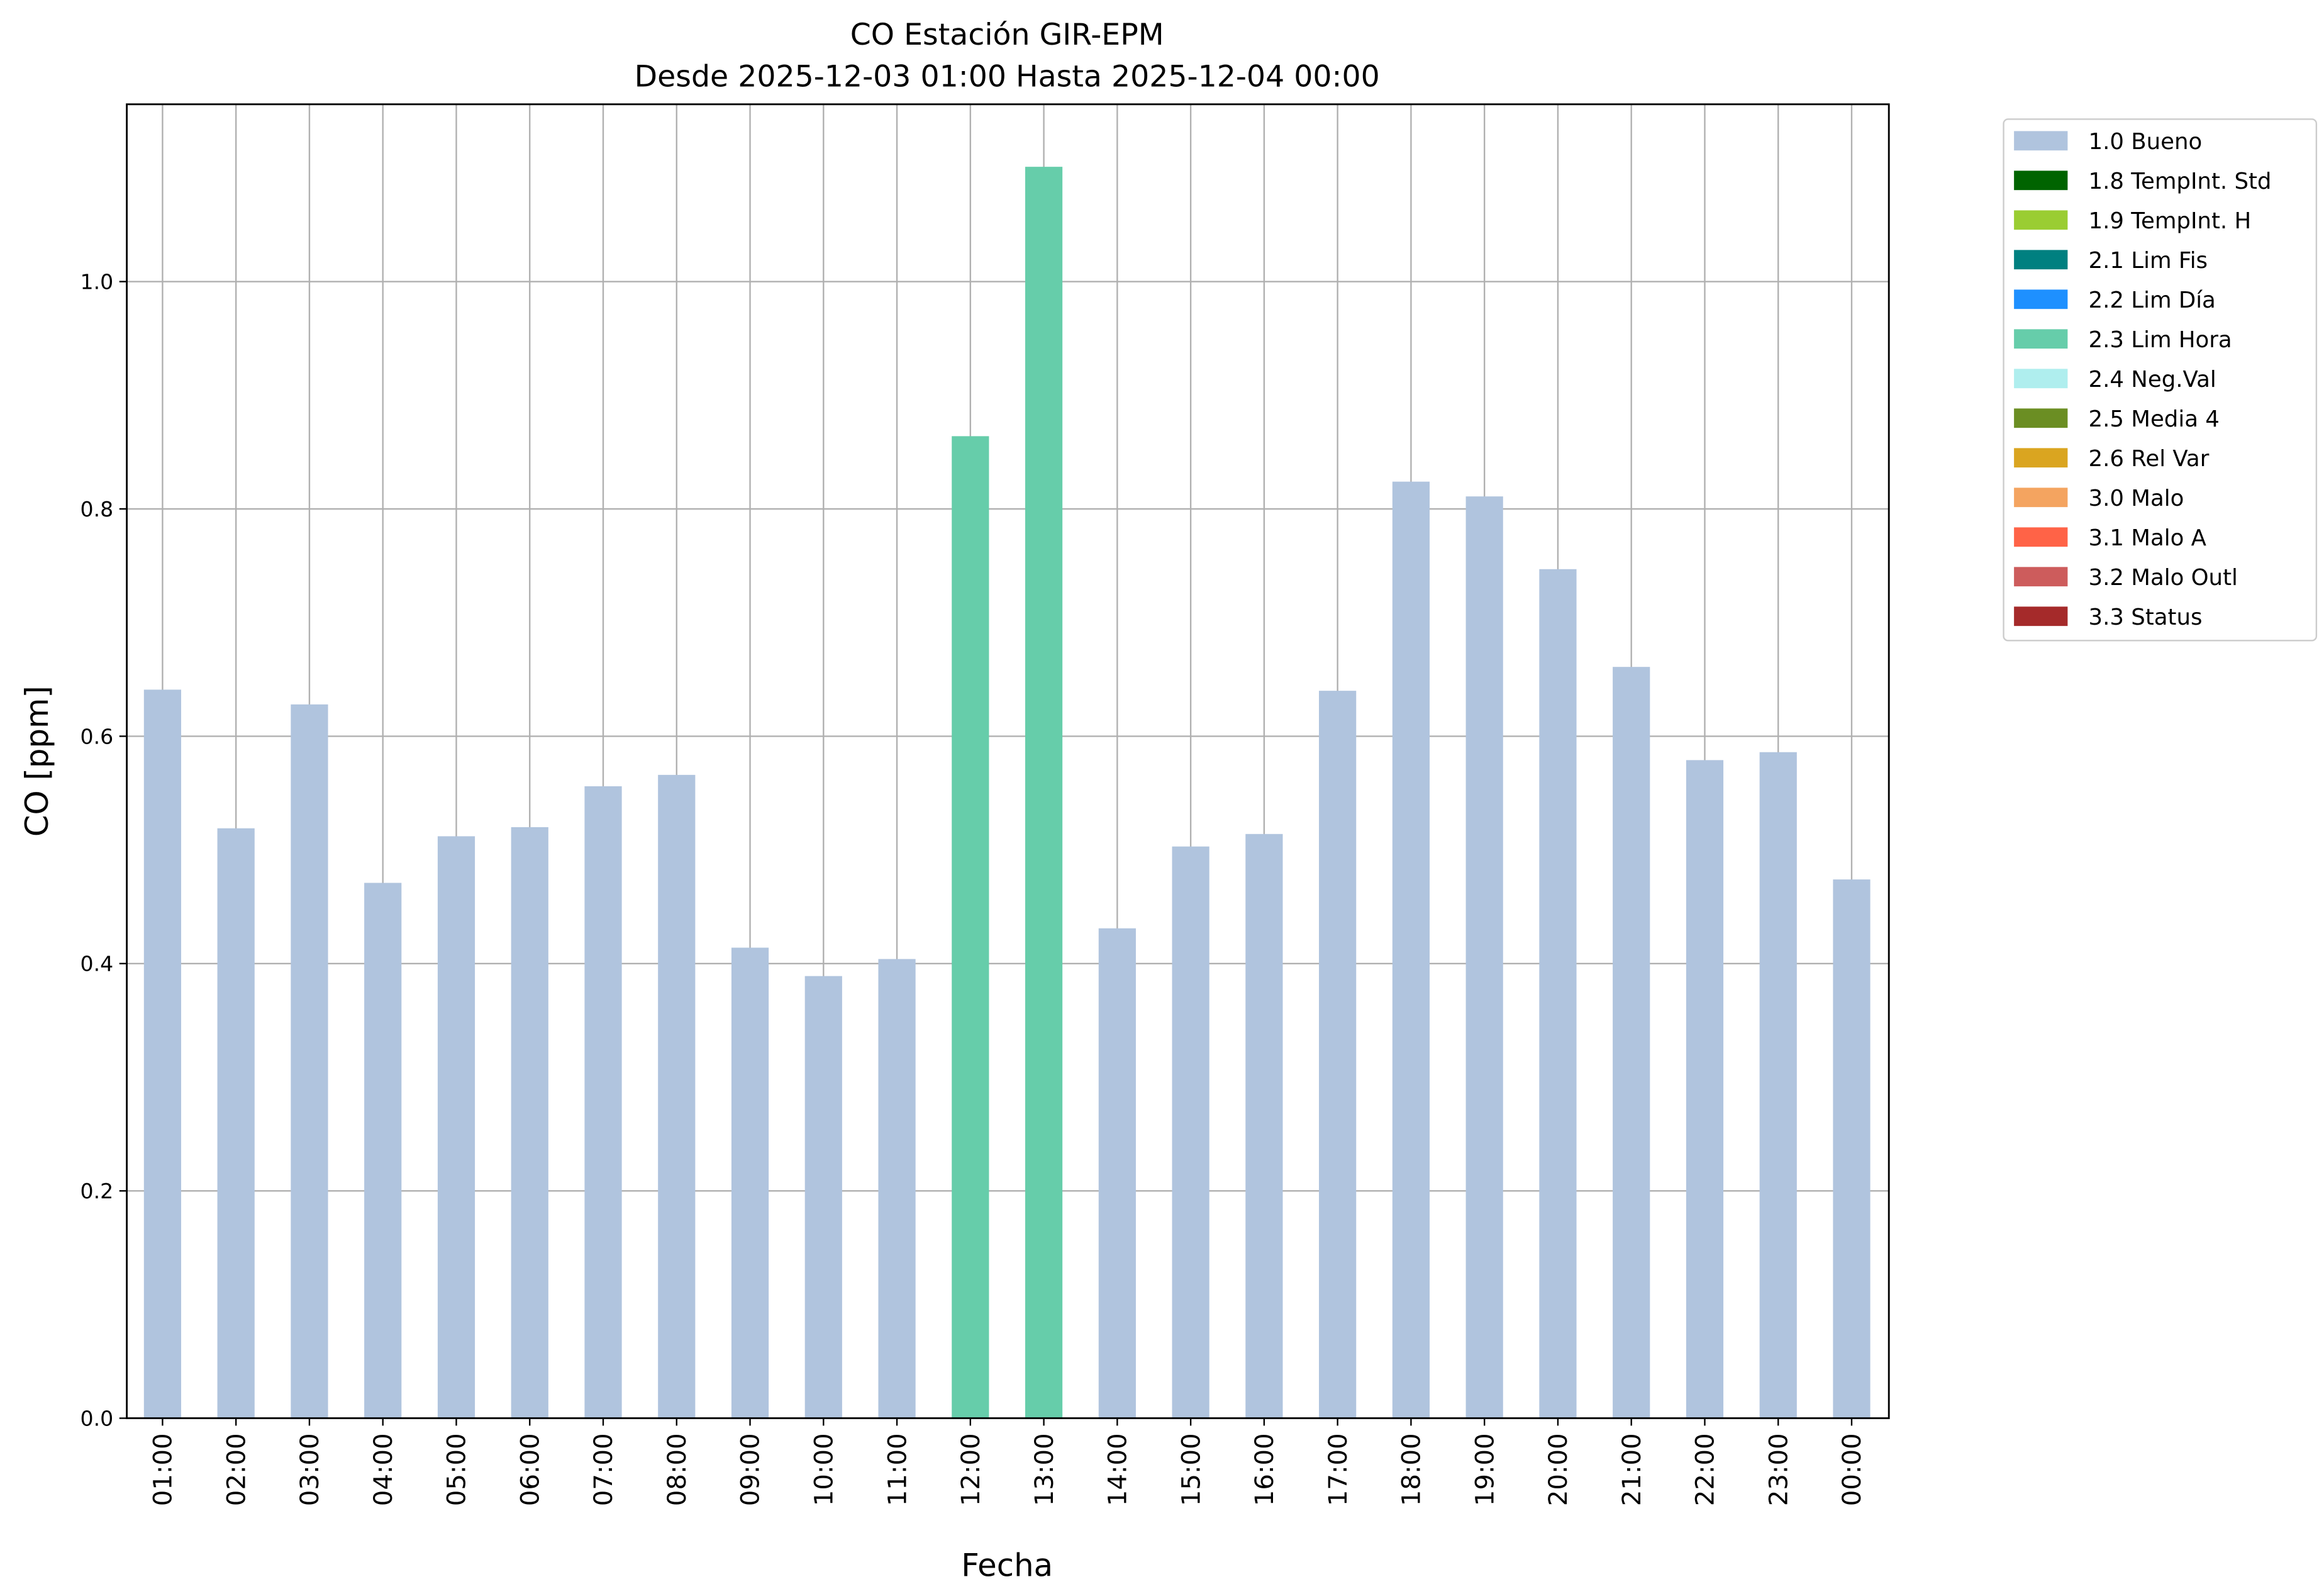 This screenshot has width=2324, height=1594. What do you see at coordinates (1852, 1470) in the screenshot?
I see `x-tick-label: 00:00` at bounding box center [1852, 1470].